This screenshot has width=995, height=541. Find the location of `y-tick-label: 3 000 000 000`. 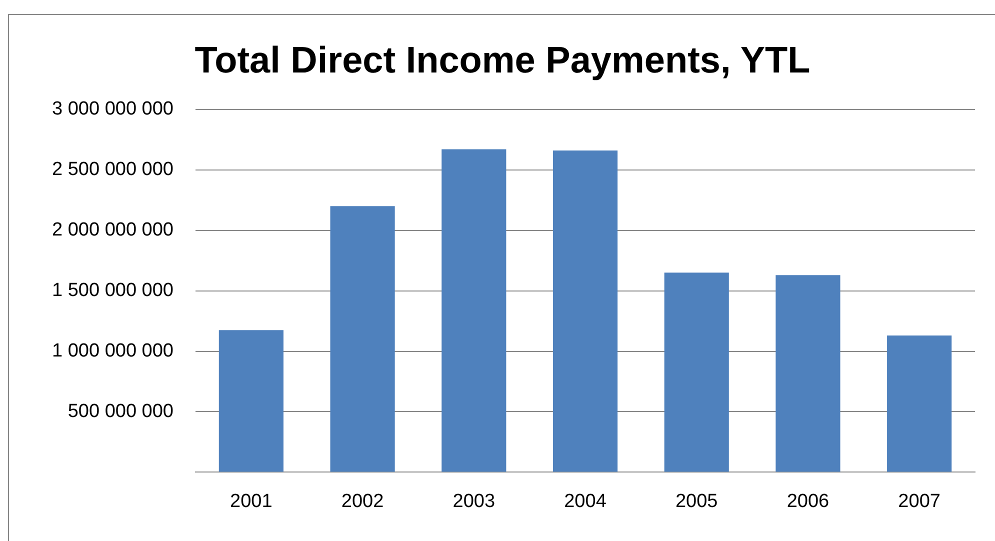

y-tick-label: 3 000 000 000 is located at coordinates (113, 109).